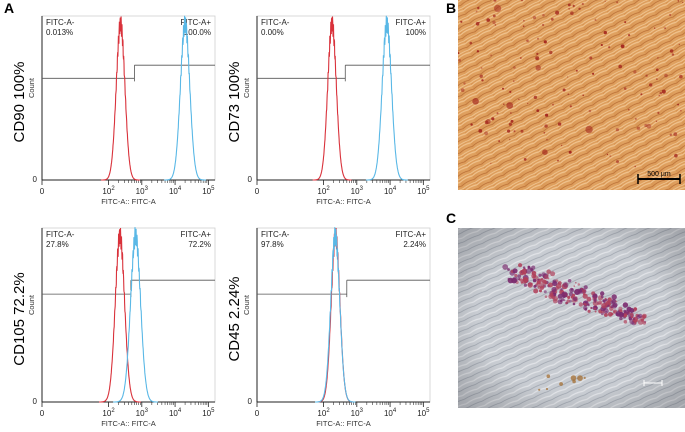  I want to click on gate-neg-value: 27.8%, so click(57, 244).